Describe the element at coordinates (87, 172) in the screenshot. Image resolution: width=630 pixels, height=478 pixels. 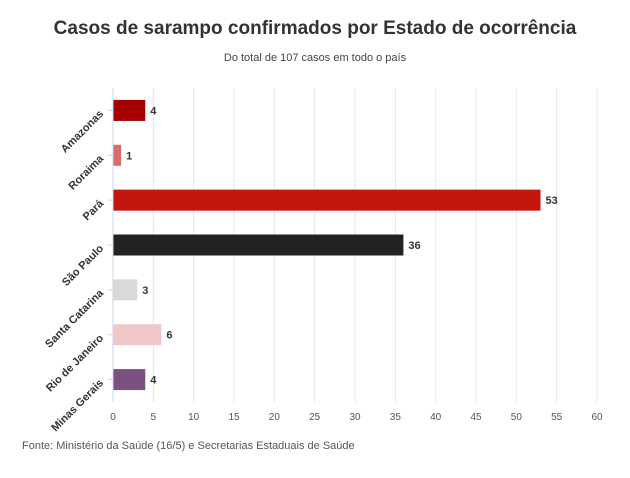
I see `category-label: Roraima` at that location.